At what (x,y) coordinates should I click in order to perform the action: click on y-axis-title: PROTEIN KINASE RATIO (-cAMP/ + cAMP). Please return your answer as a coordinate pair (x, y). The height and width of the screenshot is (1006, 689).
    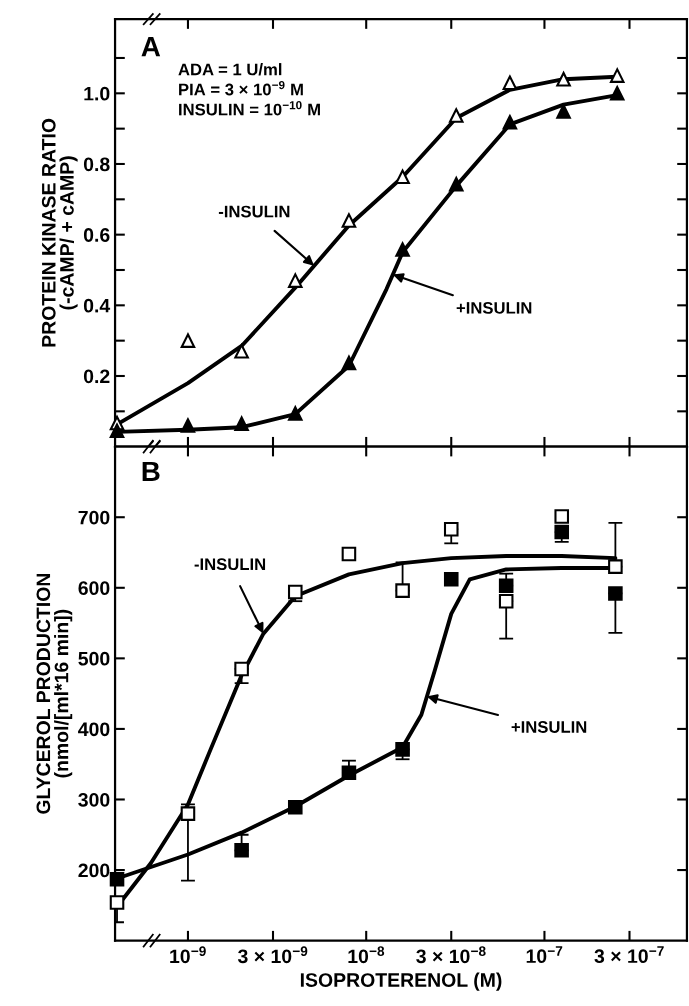
    Looking at the image, I should click on (59, 232).